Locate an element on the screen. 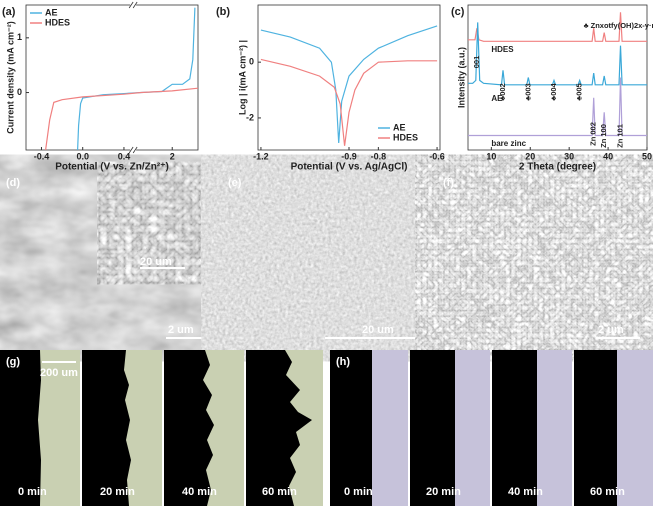  annotation: 001 is located at coordinates (476, 62).